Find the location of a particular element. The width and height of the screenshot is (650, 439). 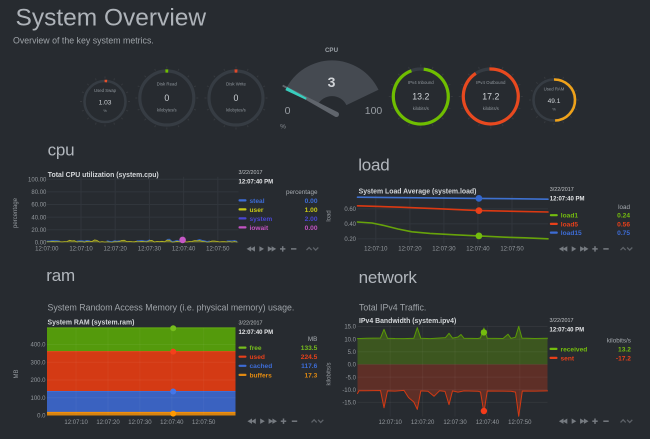

svg-text: free is located at coordinates (256, 348).